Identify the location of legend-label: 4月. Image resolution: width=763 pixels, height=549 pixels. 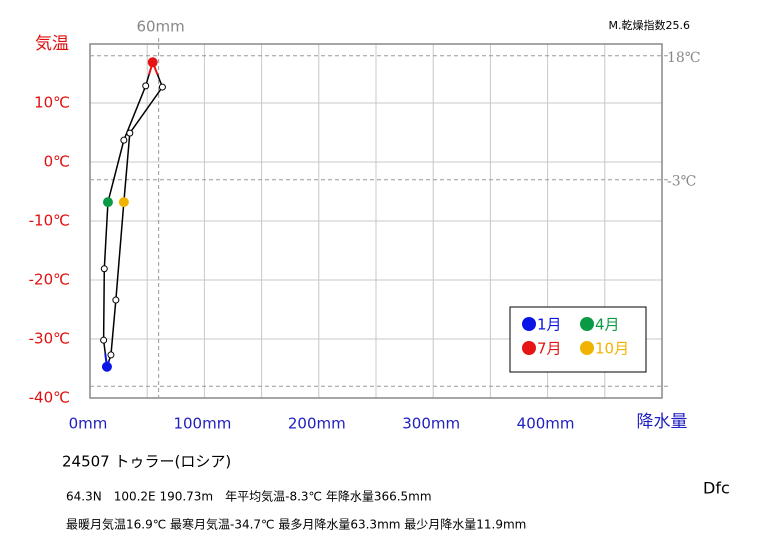
(607, 325).